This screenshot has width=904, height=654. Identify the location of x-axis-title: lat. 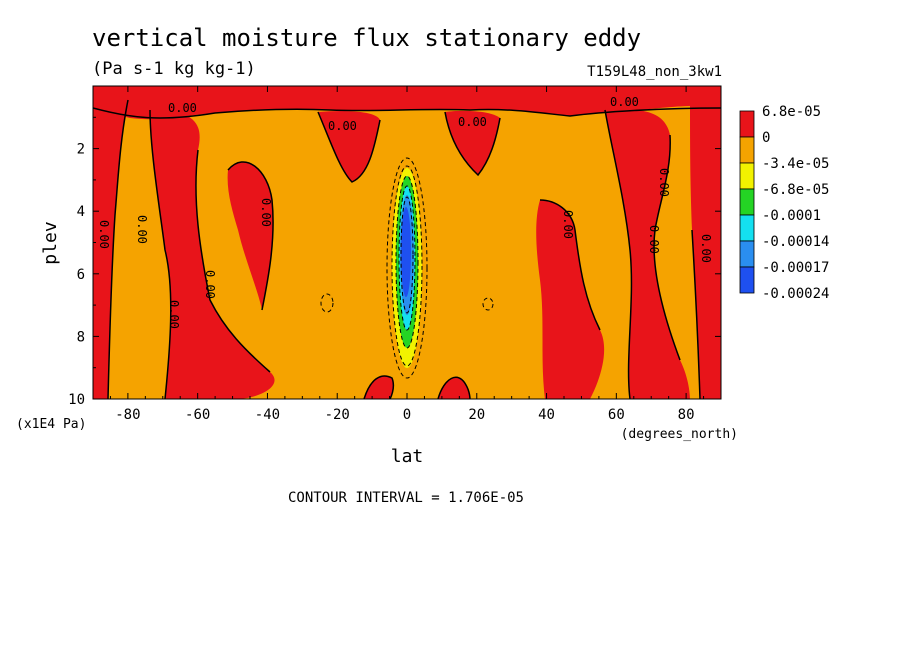
(407, 456).